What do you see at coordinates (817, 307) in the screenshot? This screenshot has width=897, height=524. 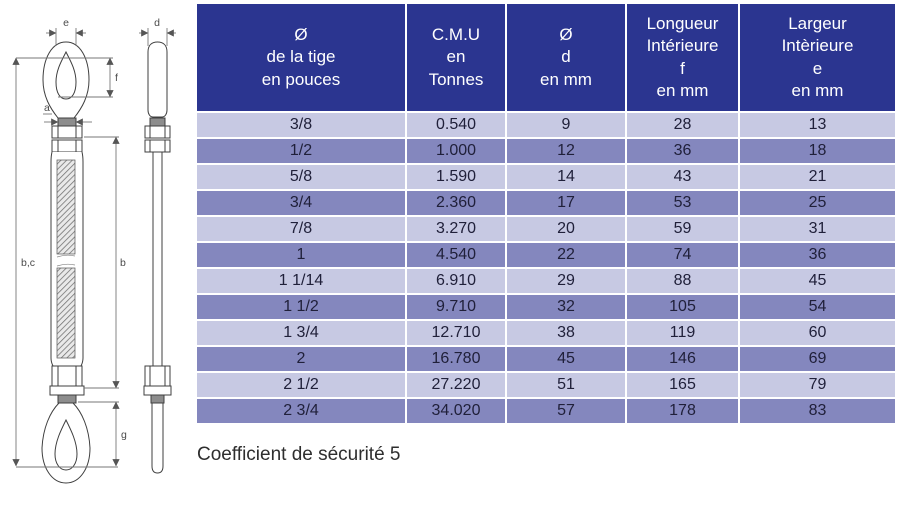 I see `table-cell: 54` at bounding box center [817, 307].